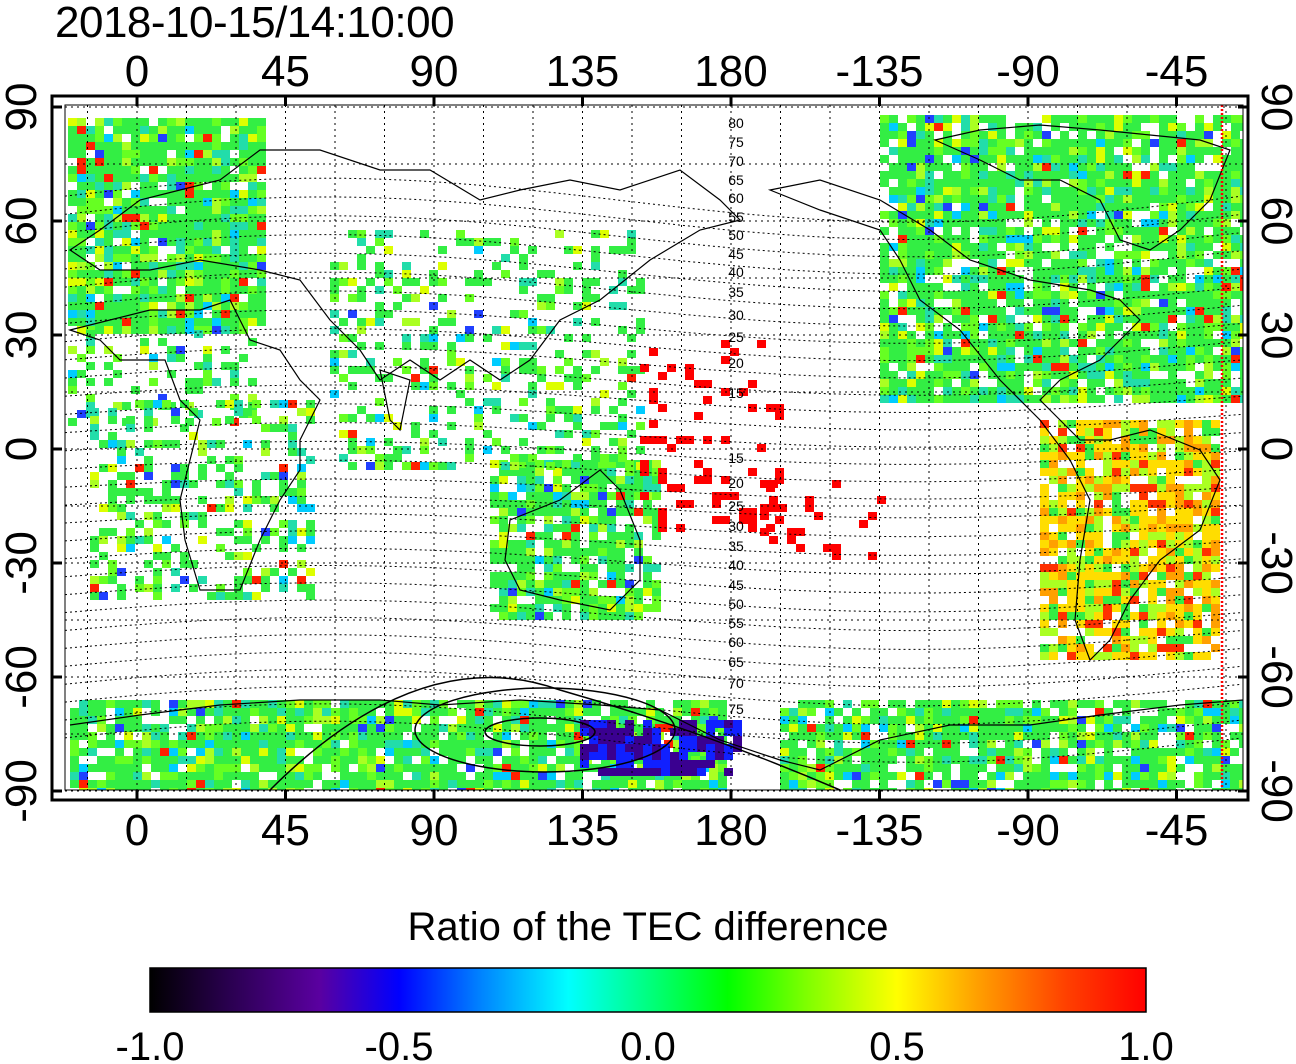 The image size is (1296, 1064). What do you see at coordinates (1274, 677) in the screenshot?
I see `lat-tick-label-right: -60` at bounding box center [1274, 677].